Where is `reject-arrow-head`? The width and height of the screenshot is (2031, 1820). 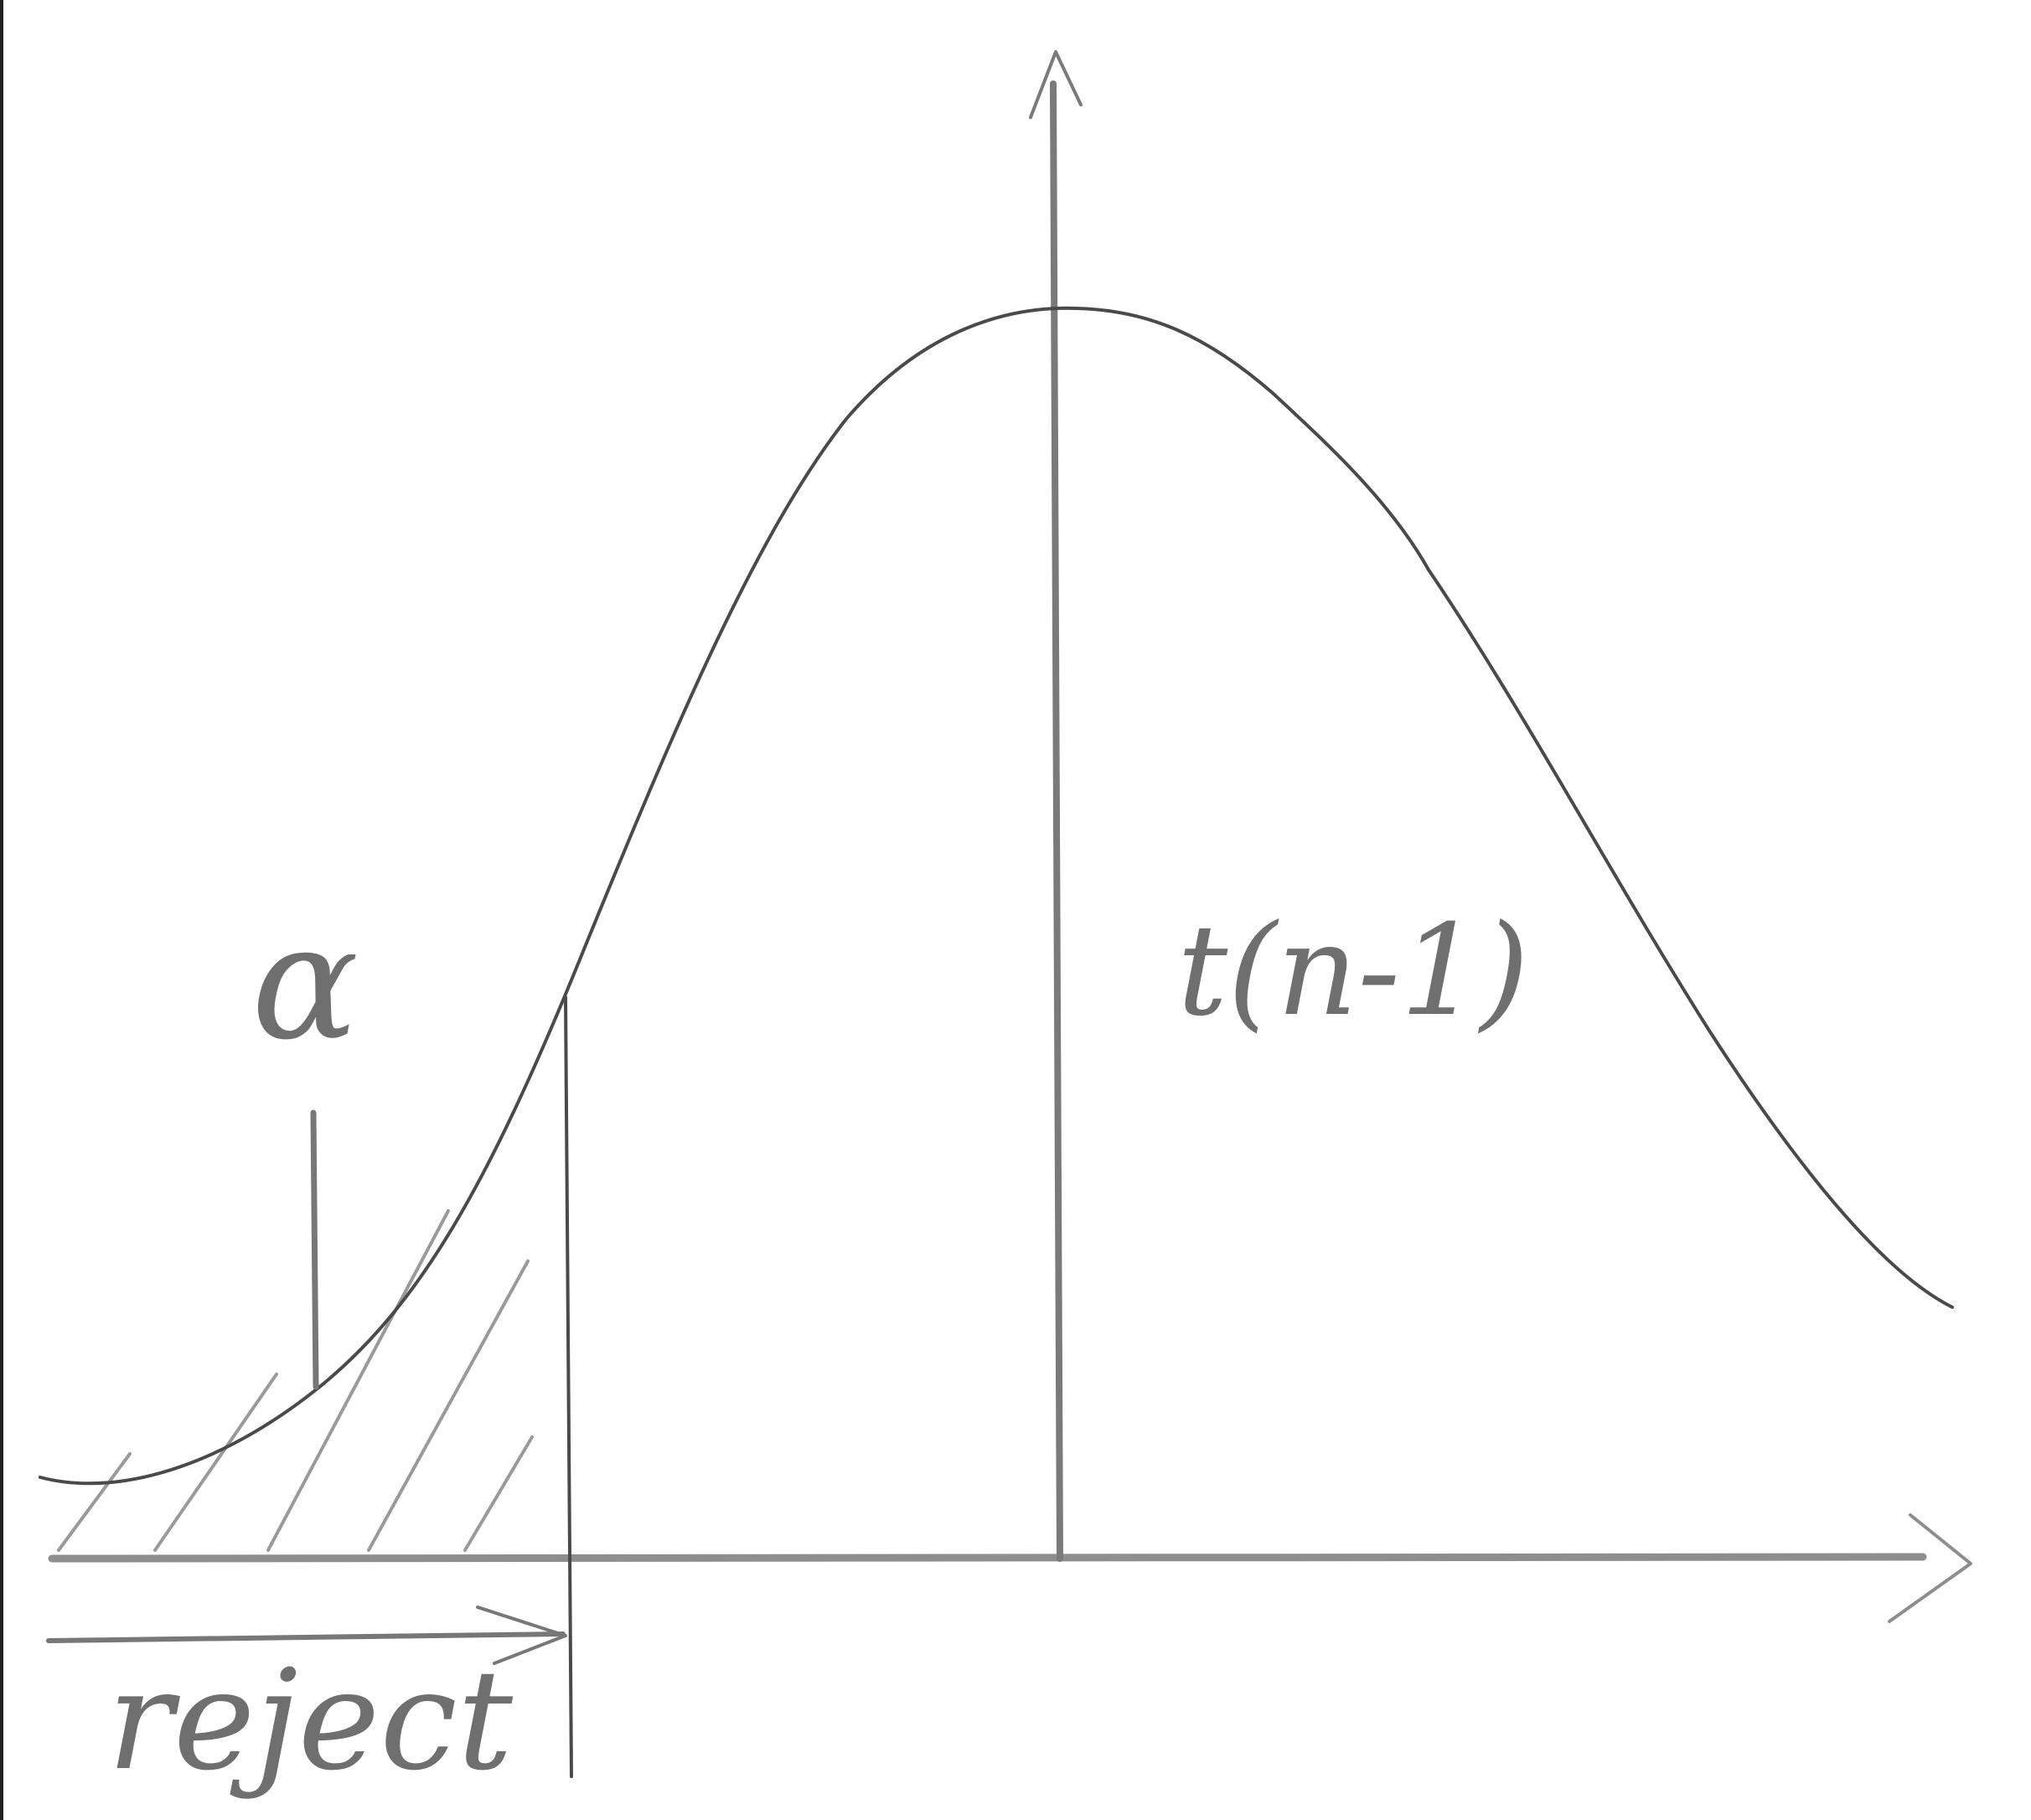 reject-arrow-head is located at coordinates (521, 1635).